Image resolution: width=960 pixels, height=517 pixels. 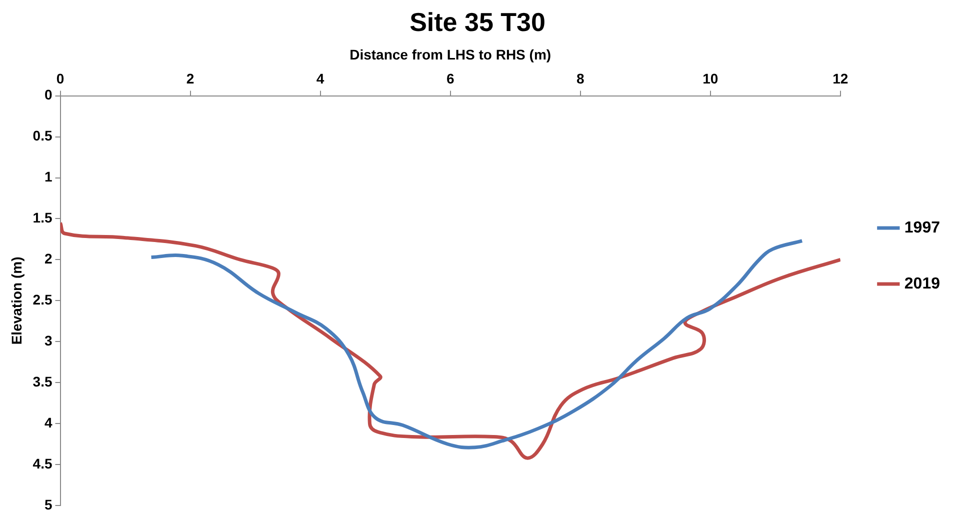 What do you see at coordinates (922, 227) in the screenshot?
I see `legend-label: 1997` at bounding box center [922, 227].